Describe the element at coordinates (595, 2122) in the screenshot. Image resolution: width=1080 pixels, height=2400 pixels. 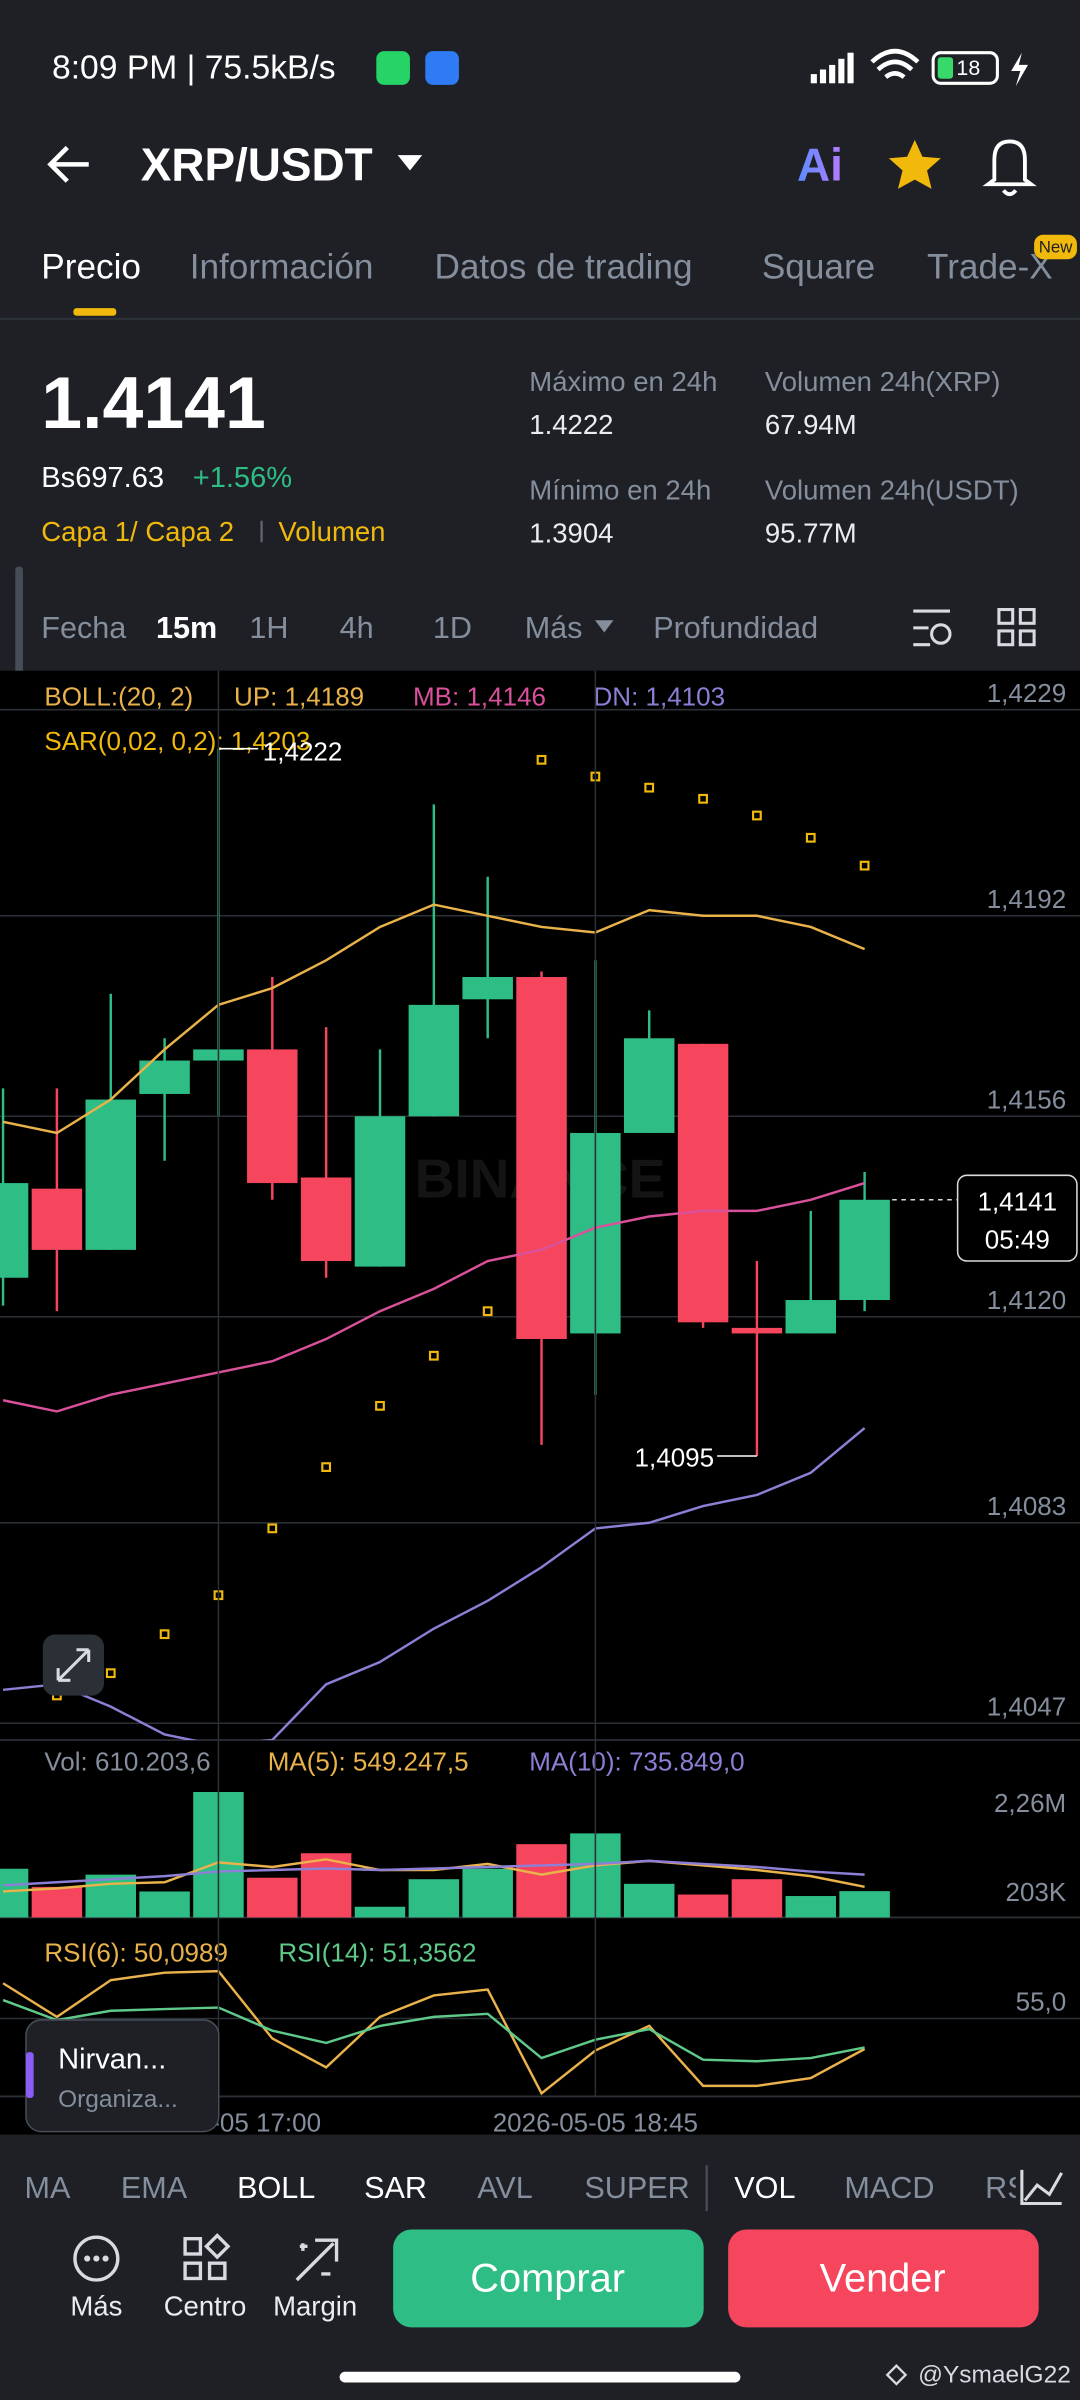
I see `x-tick-label: 2026-05-05 18:45` at that location.